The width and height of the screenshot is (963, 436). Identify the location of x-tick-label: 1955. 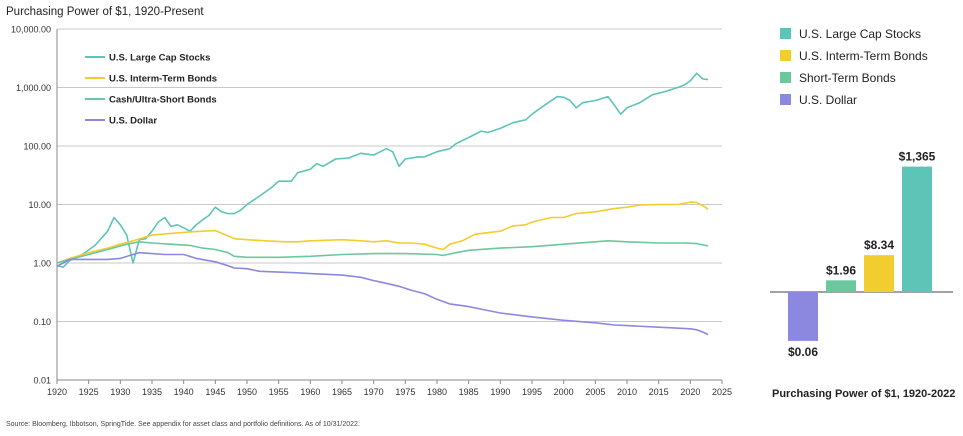
(279, 392).